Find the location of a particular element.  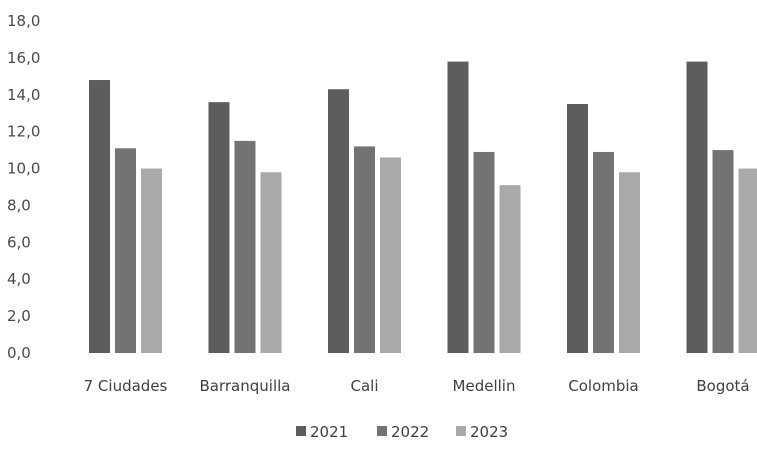

legend-item: 2023 is located at coordinates (482, 432).